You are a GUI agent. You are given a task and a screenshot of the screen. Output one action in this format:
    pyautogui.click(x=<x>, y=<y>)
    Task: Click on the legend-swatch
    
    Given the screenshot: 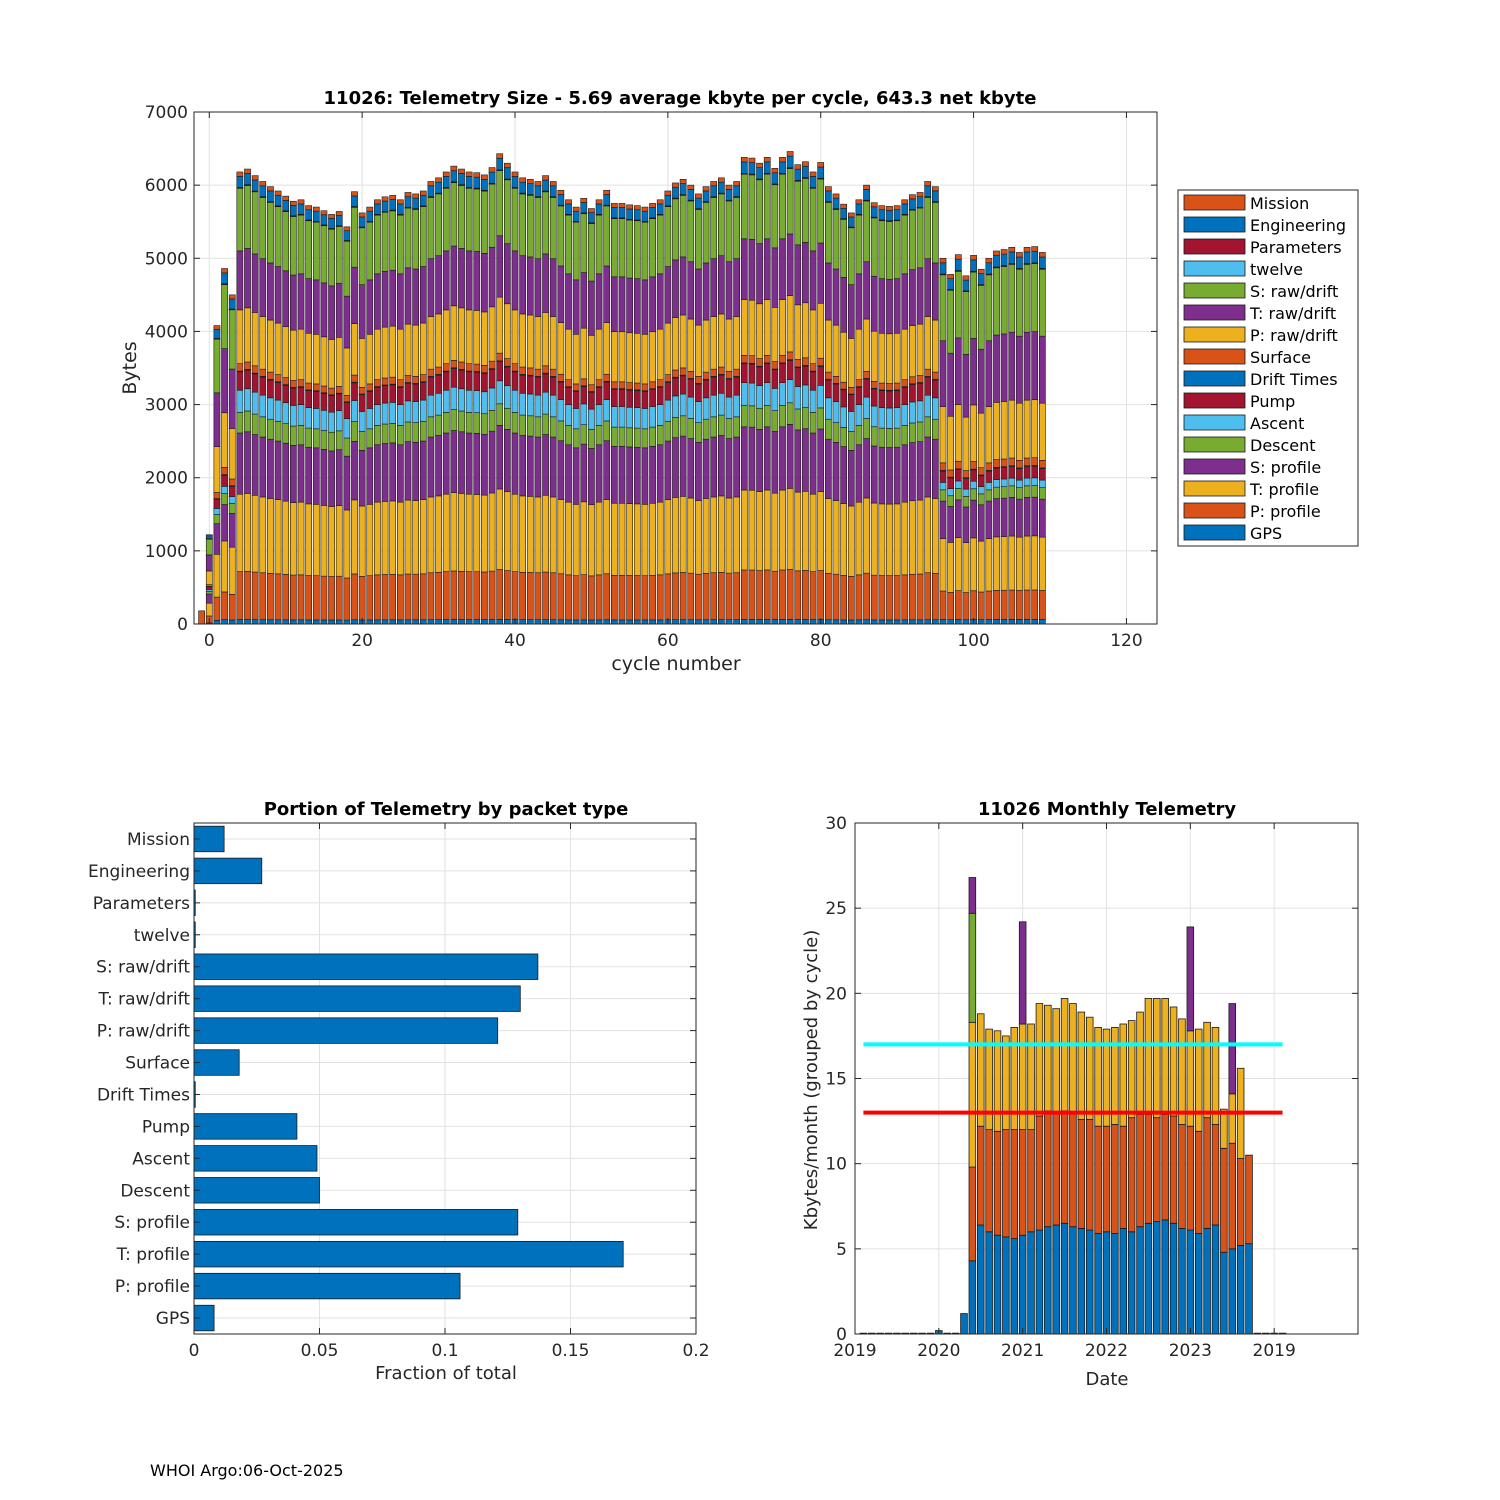 What is the action you would take?
    pyautogui.click(x=1214, y=312)
    